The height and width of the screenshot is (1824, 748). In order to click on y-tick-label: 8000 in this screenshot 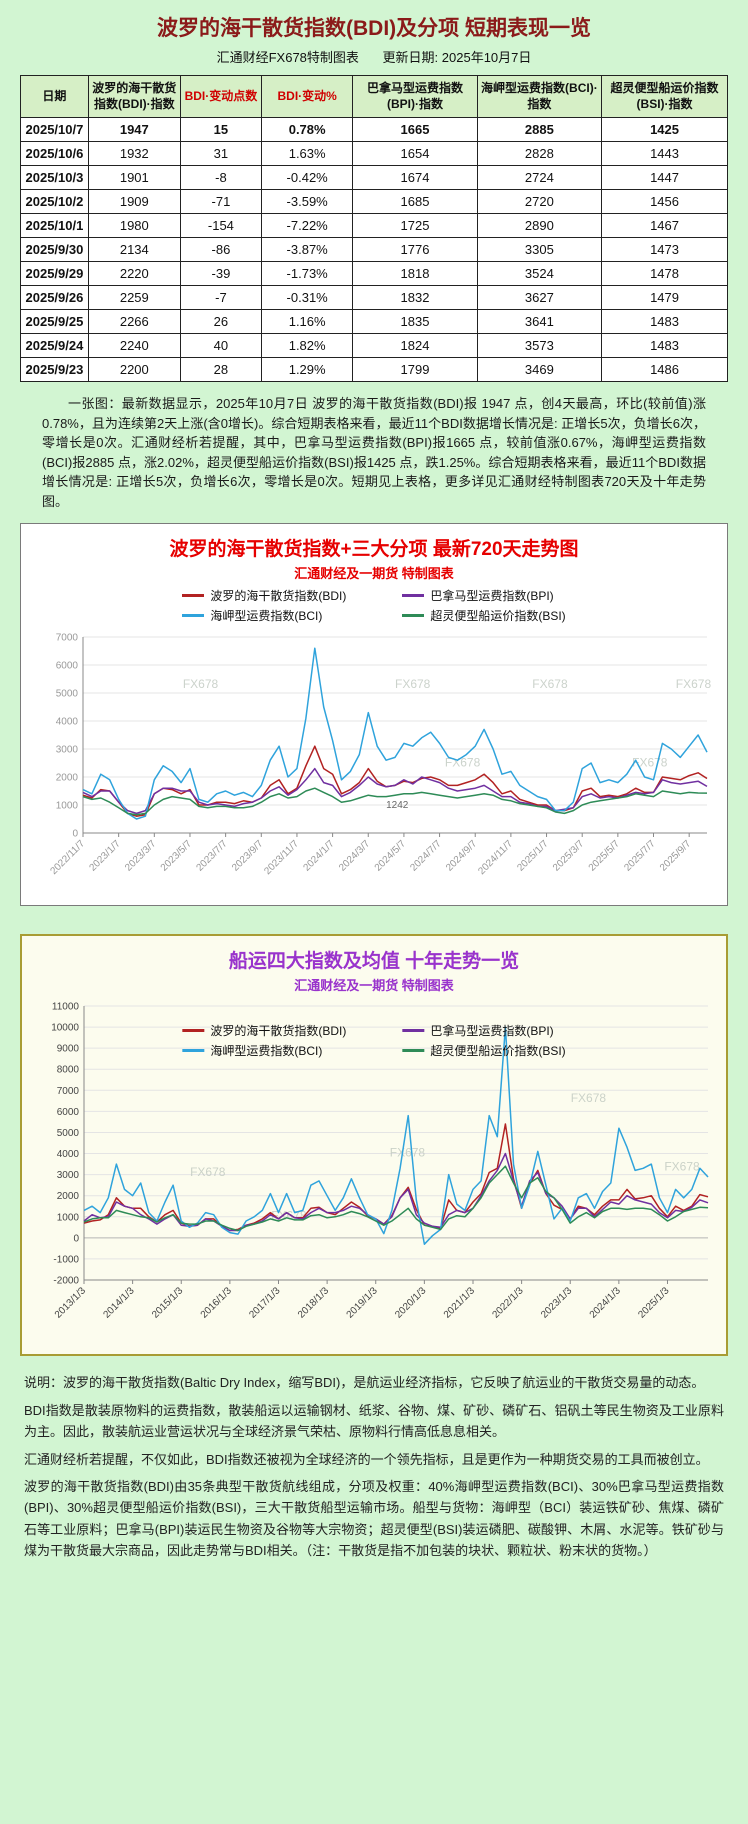, I will do `click(68, 1070)`.